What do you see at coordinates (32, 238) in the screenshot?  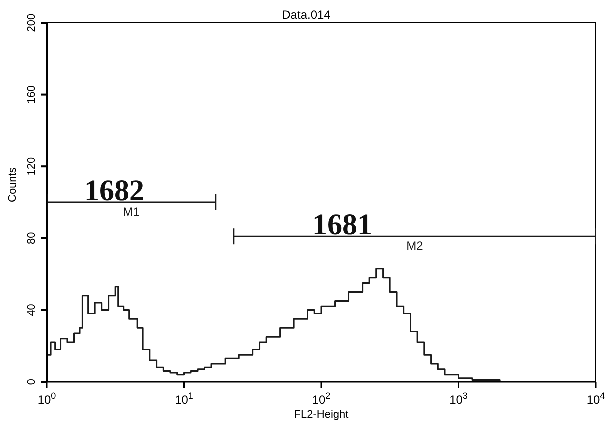 I see `y-tick-label: 80` at bounding box center [32, 238].